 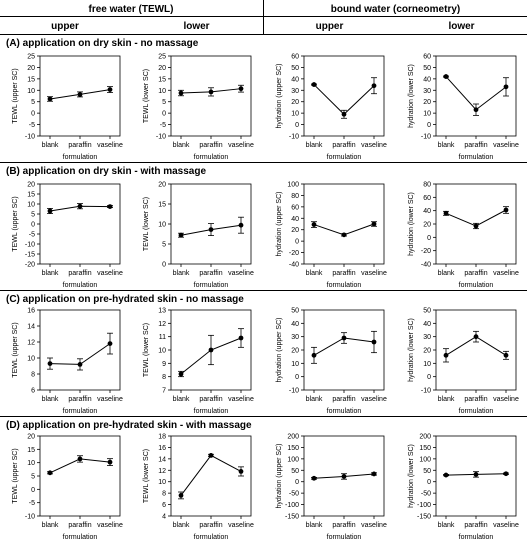 What do you see at coordinates (426, 265) in the screenshot?
I see `y-tick-label: -40` at bounding box center [426, 265].